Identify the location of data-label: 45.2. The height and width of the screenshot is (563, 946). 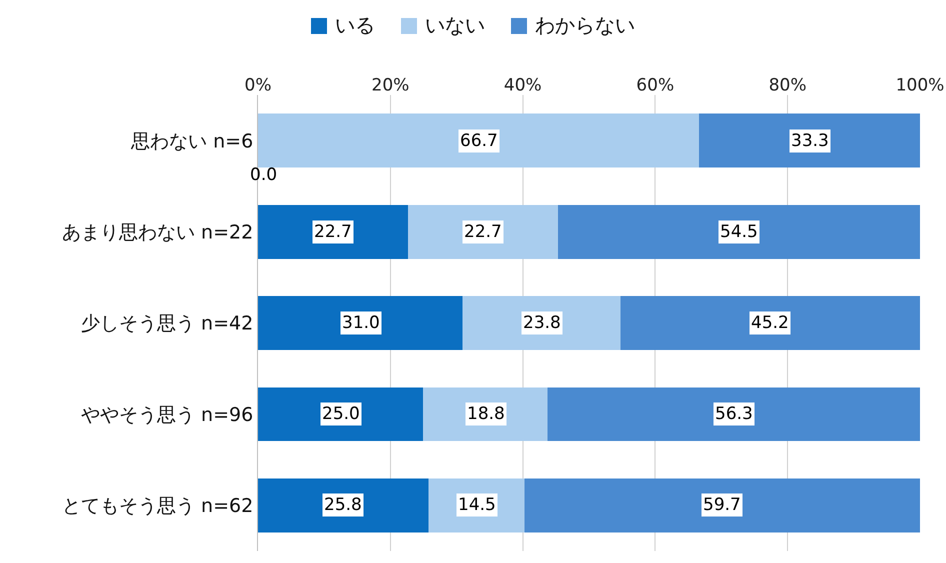
(770, 323).